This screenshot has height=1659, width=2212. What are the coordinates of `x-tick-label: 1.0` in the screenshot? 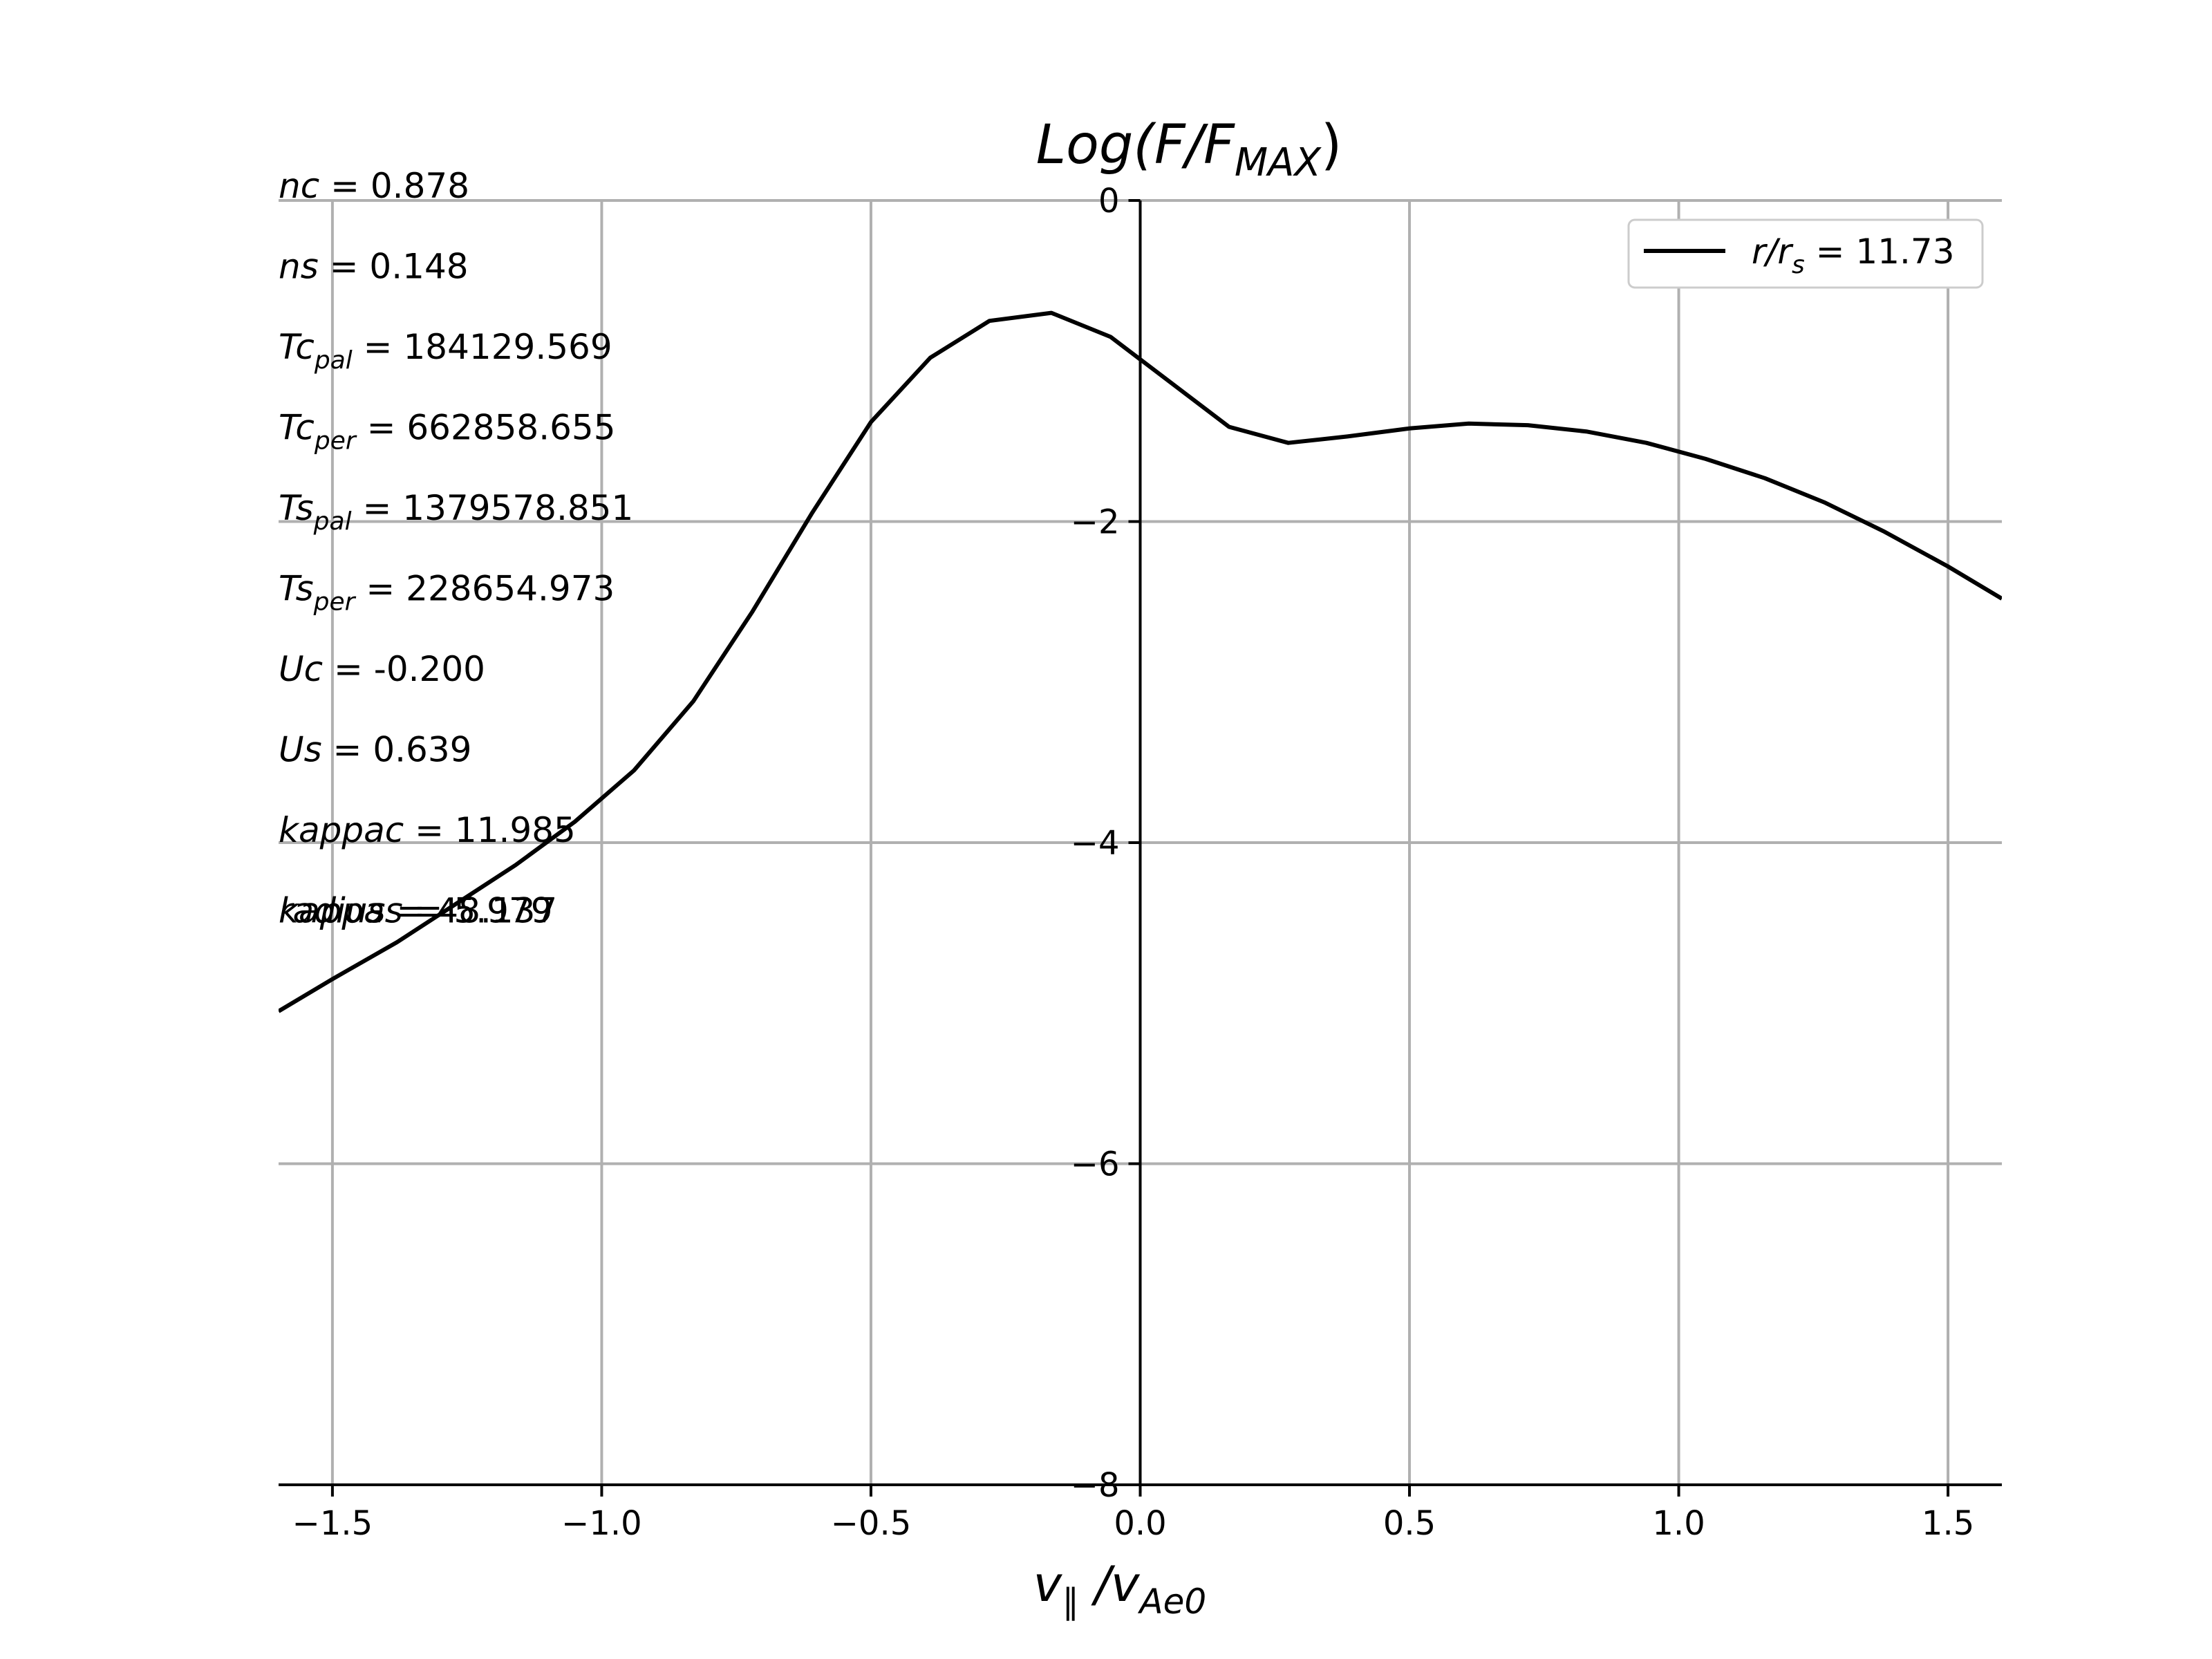 It's located at (1679, 1523).